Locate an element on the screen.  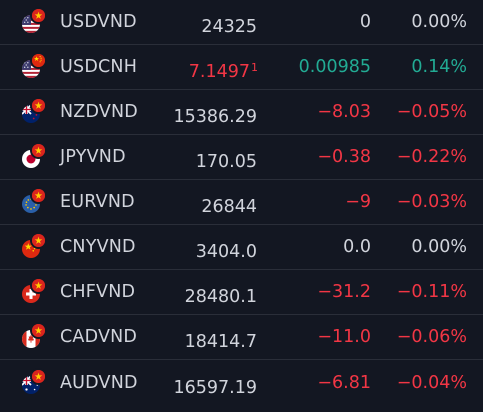
last-price: 15386.29 is located at coordinates (215, 117).